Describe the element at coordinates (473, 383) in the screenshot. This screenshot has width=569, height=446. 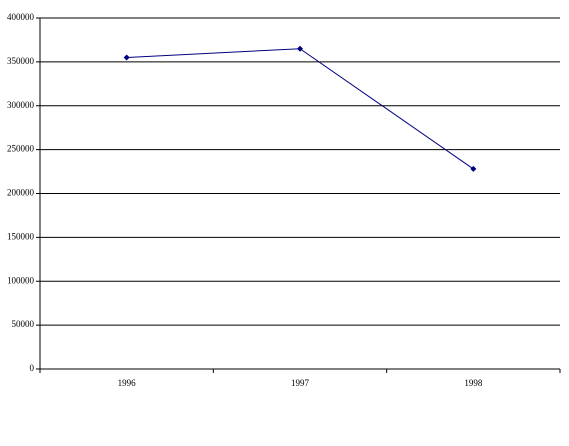
I see `x-tick-label: 1998` at that location.